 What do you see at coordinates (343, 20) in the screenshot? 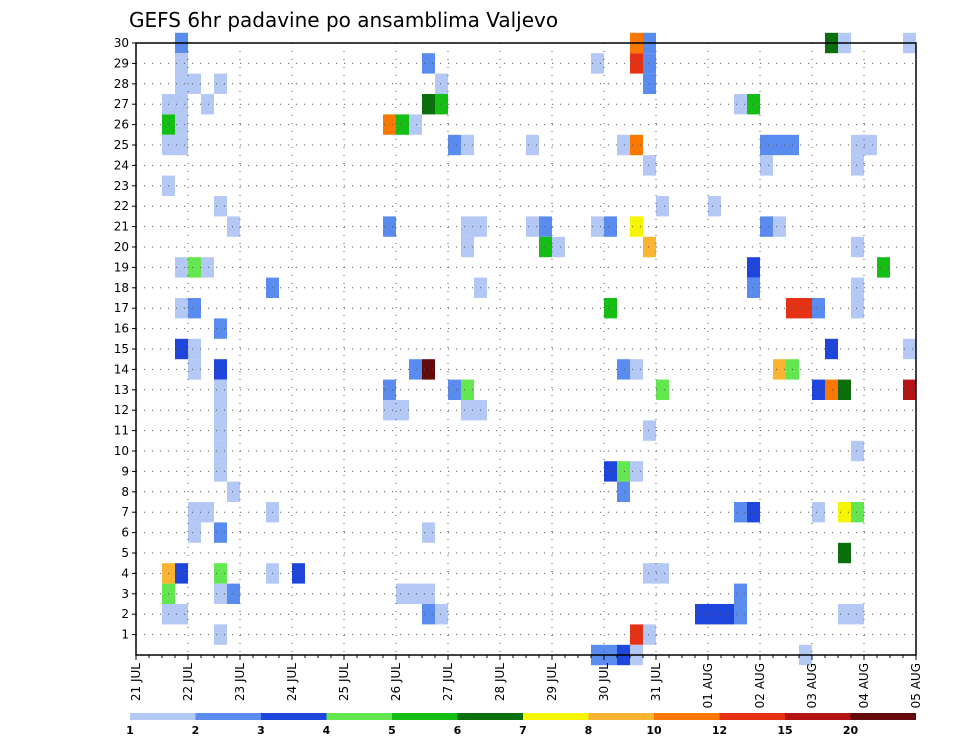
I see `chart-title: GEFS 6hr padavine po ansamblima Valjevo` at bounding box center [343, 20].